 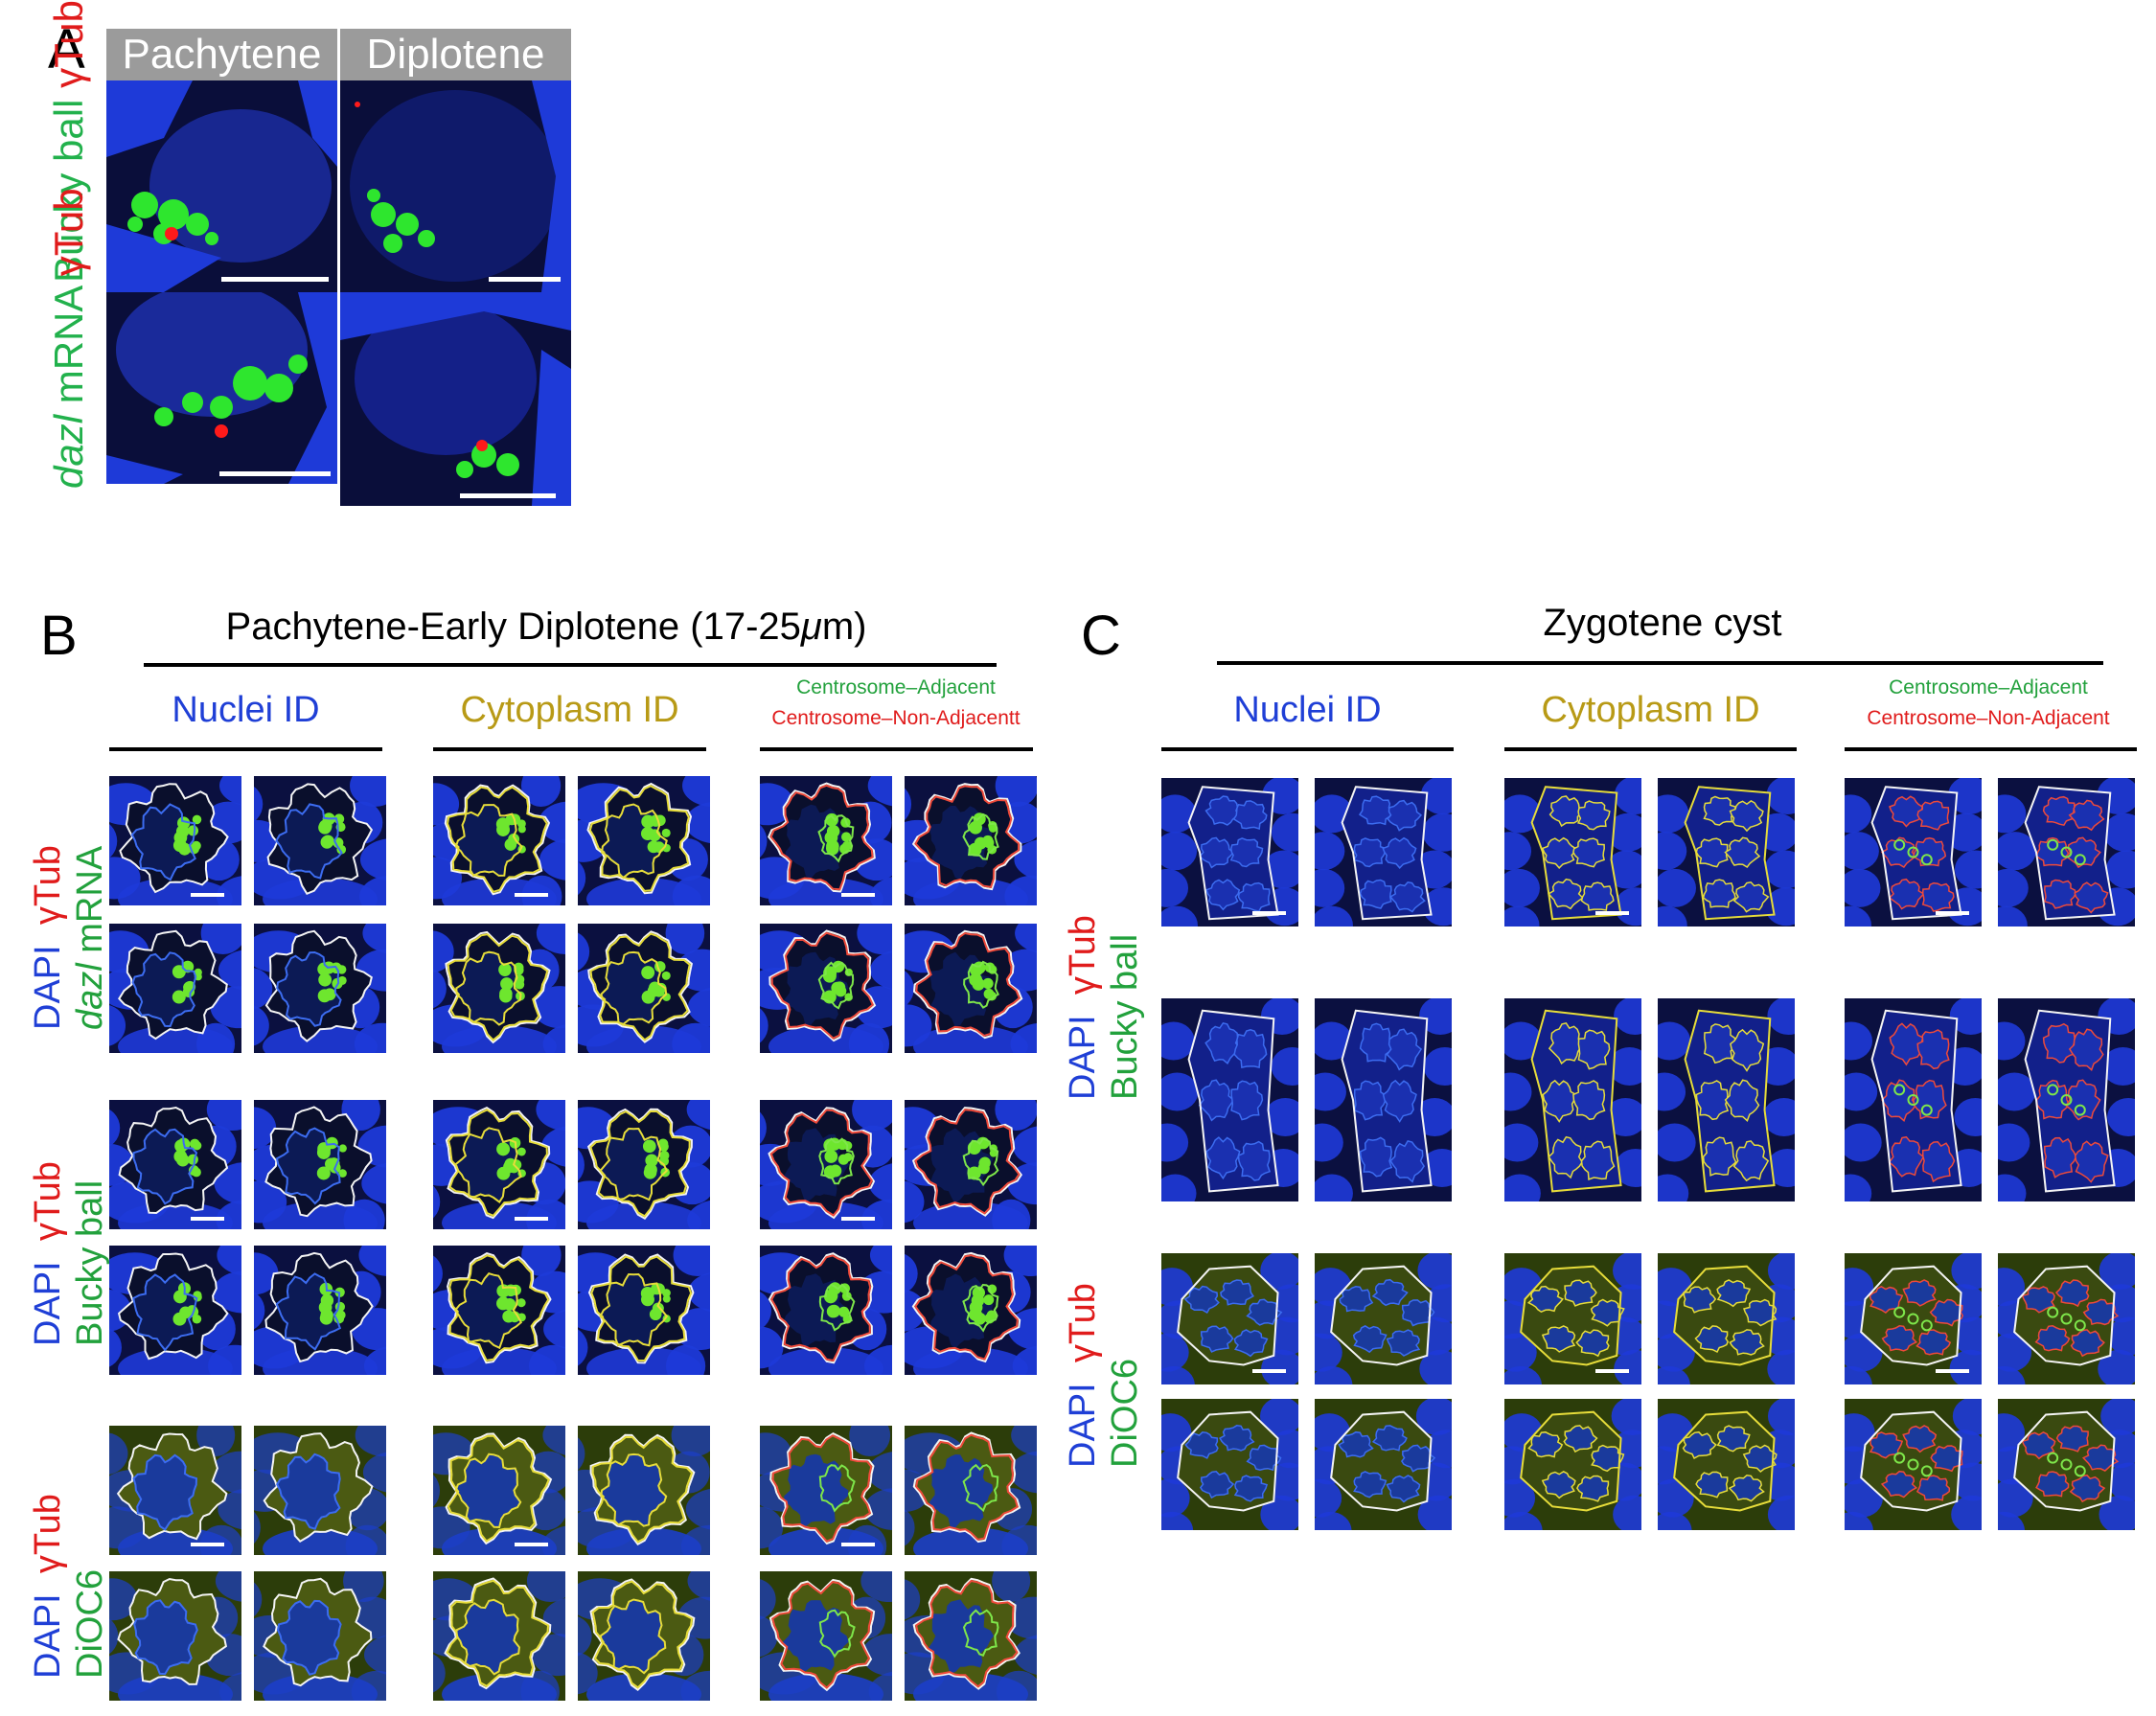 What do you see at coordinates (1988, 718) in the screenshot?
I see `panel-c-nonadjacent-title: Centrosome–Non-Adjacent` at bounding box center [1988, 718].